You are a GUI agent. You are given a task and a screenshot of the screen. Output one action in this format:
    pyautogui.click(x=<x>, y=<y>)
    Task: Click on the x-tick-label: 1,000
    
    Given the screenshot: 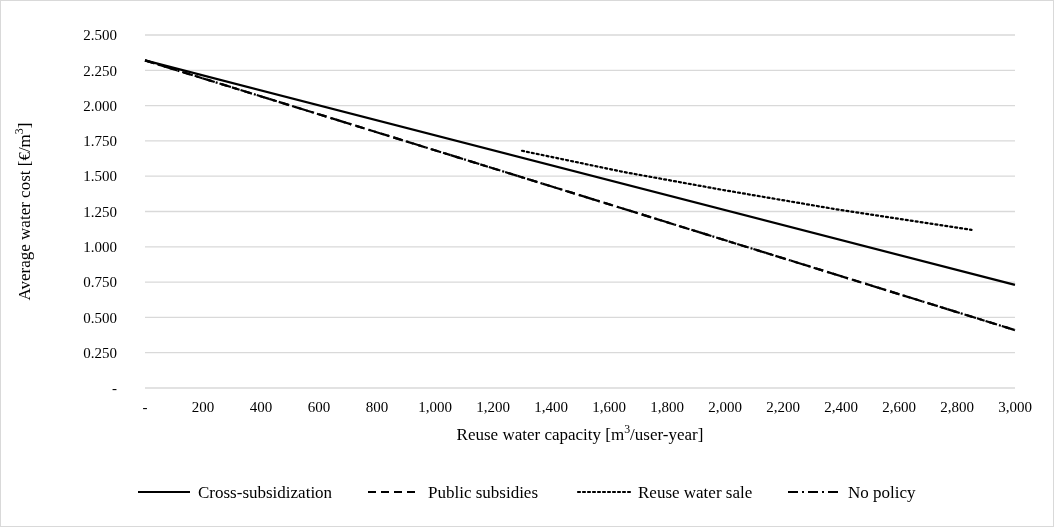 What is the action you would take?
    pyautogui.click(x=435, y=407)
    